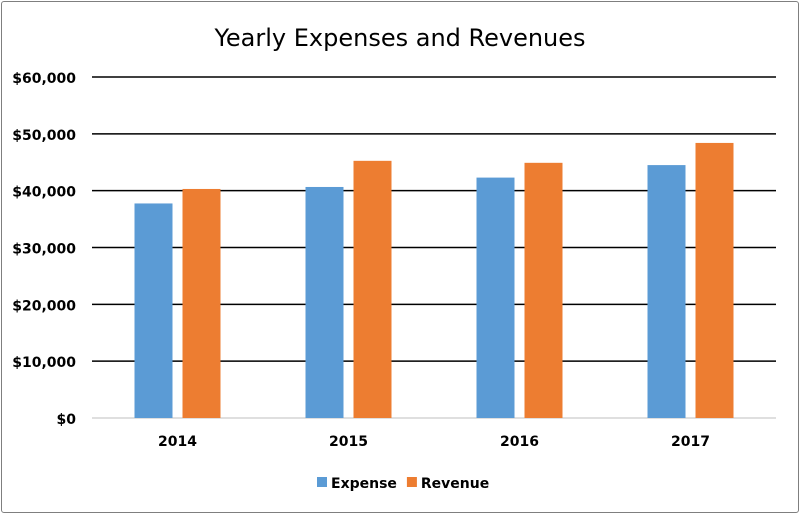 Image resolution: width=800 pixels, height=514 pixels. Describe the element at coordinates (666, 291) in the screenshot. I see `bar-expense-2017` at that location.